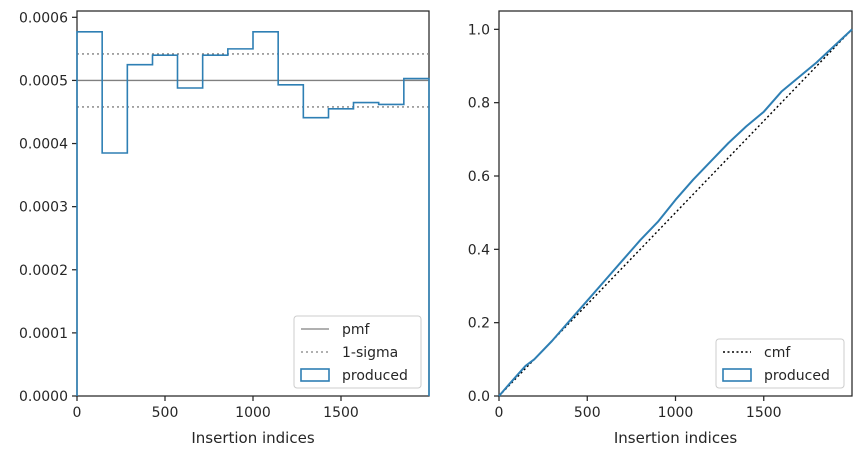 This screenshot has height=455, width=861. What do you see at coordinates (43, 208) in the screenshot?
I see `y-tick-label: 0.0003` at bounding box center [43, 208].